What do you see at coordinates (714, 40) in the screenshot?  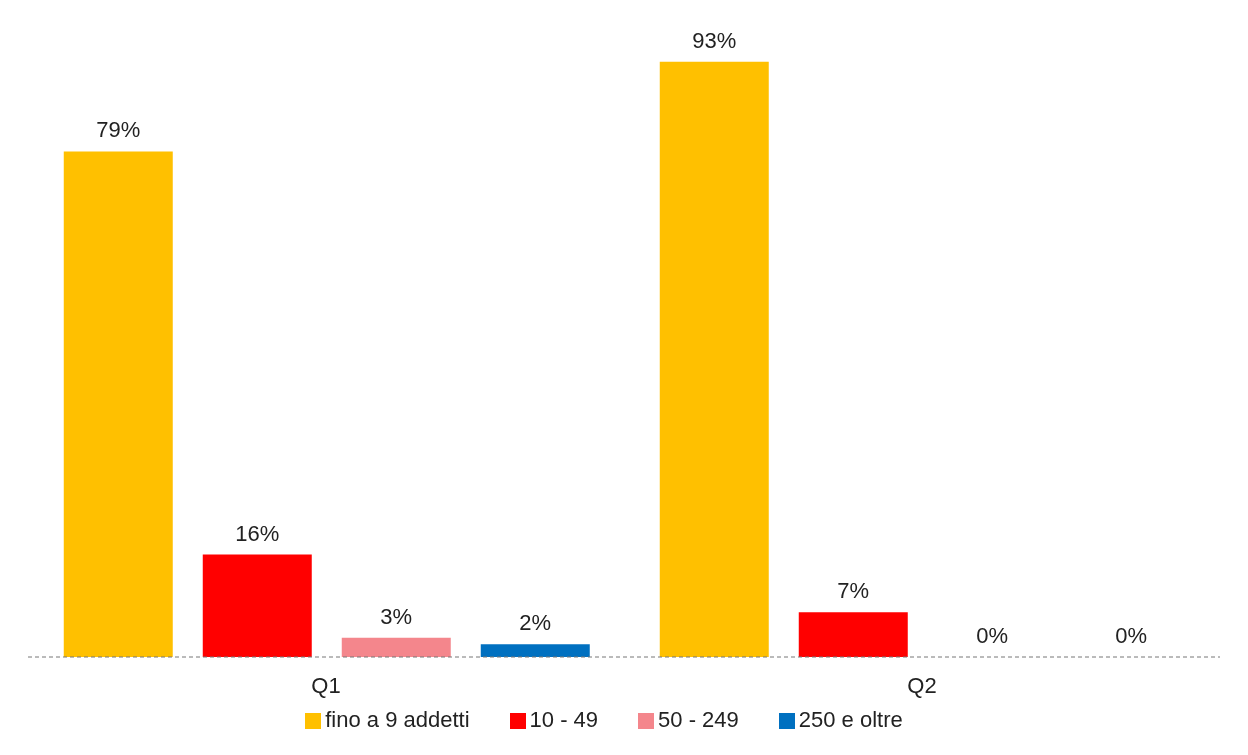 I see `data-label: 93%` at bounding box center [714, 40].